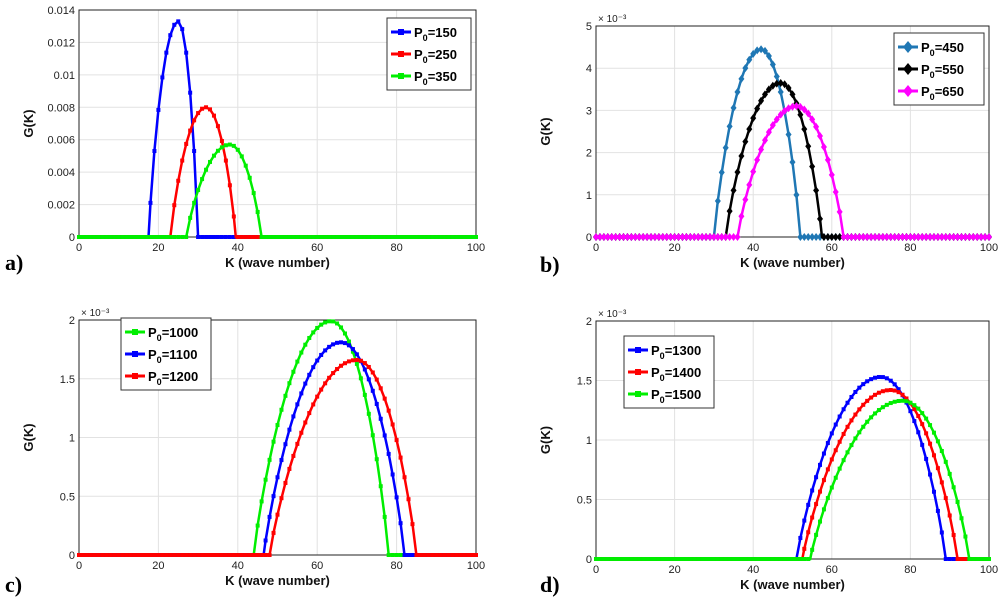  I want to click on legend-entry-label: P0=1200, so click(173, 378).